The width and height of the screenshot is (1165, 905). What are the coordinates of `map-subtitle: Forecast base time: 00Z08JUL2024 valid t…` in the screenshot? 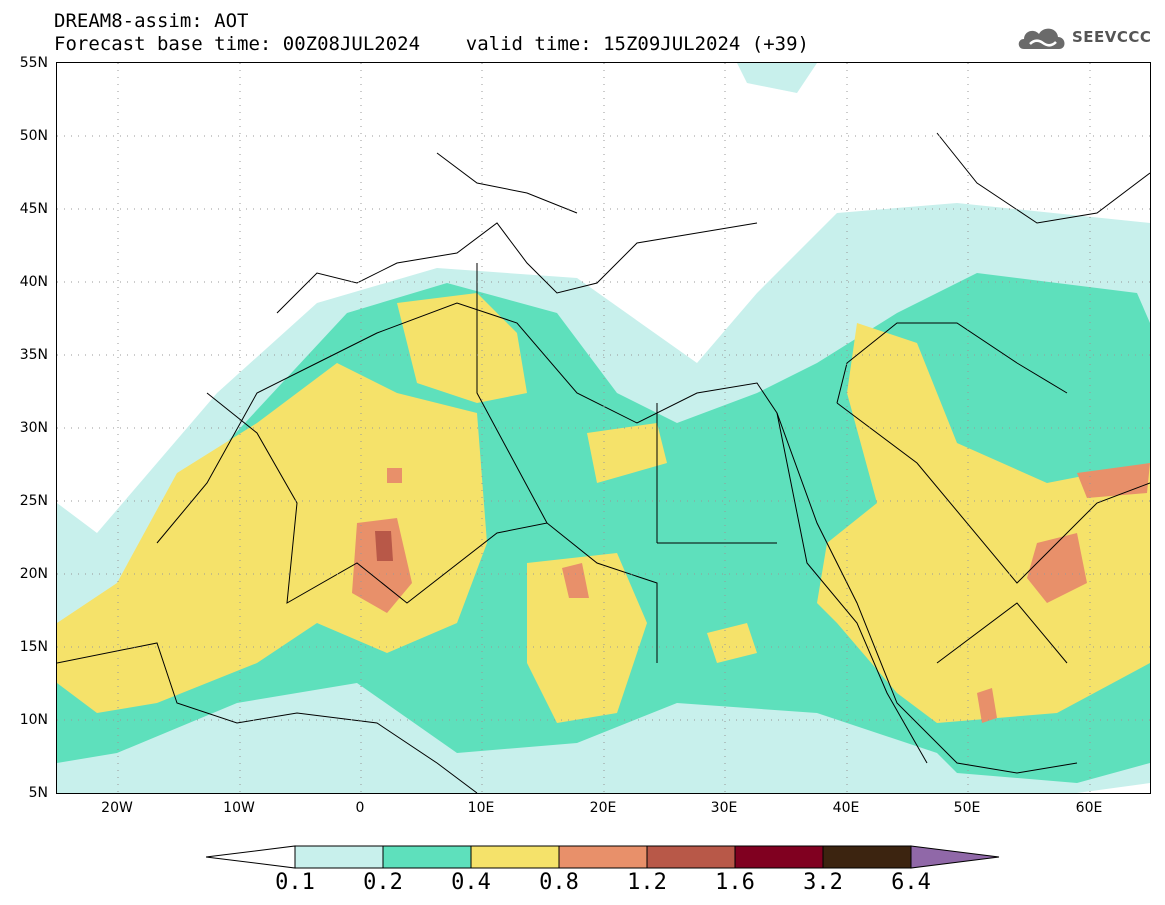 It's located at (431, 44).